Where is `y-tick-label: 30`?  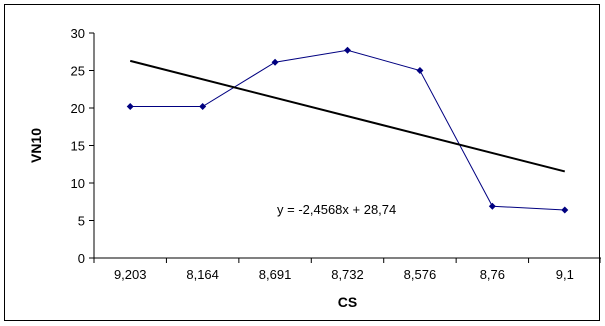 y-tick-label: 30 is located at coordinates (78, 33).